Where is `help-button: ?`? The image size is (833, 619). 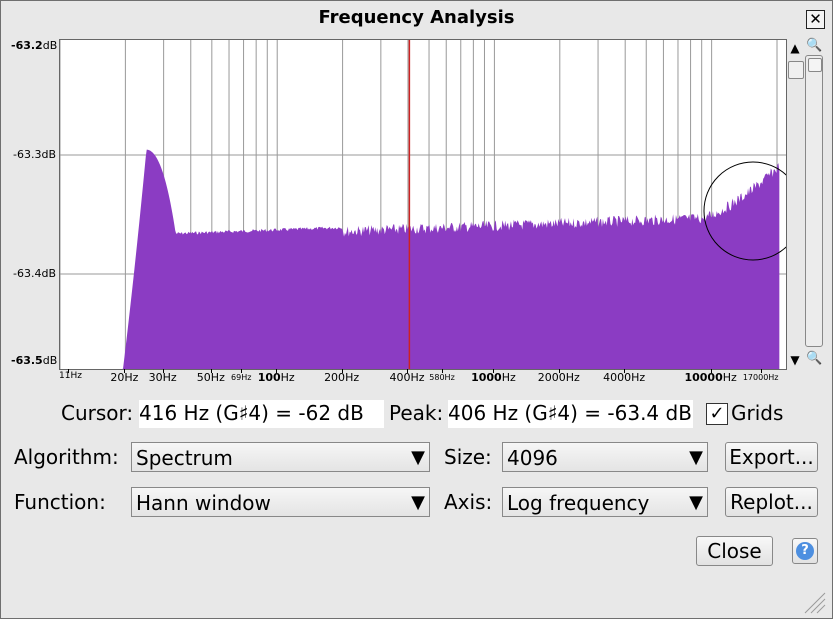
help-button: ? is located at coordinates (805, 551).